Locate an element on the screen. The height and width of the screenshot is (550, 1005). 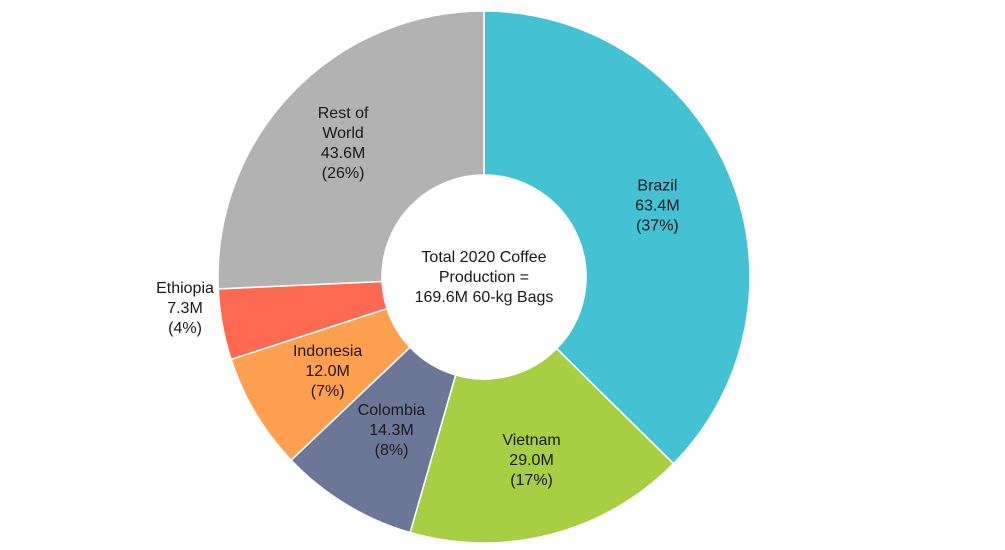
slice-rest-of-world is located at coordinates (351, 150).